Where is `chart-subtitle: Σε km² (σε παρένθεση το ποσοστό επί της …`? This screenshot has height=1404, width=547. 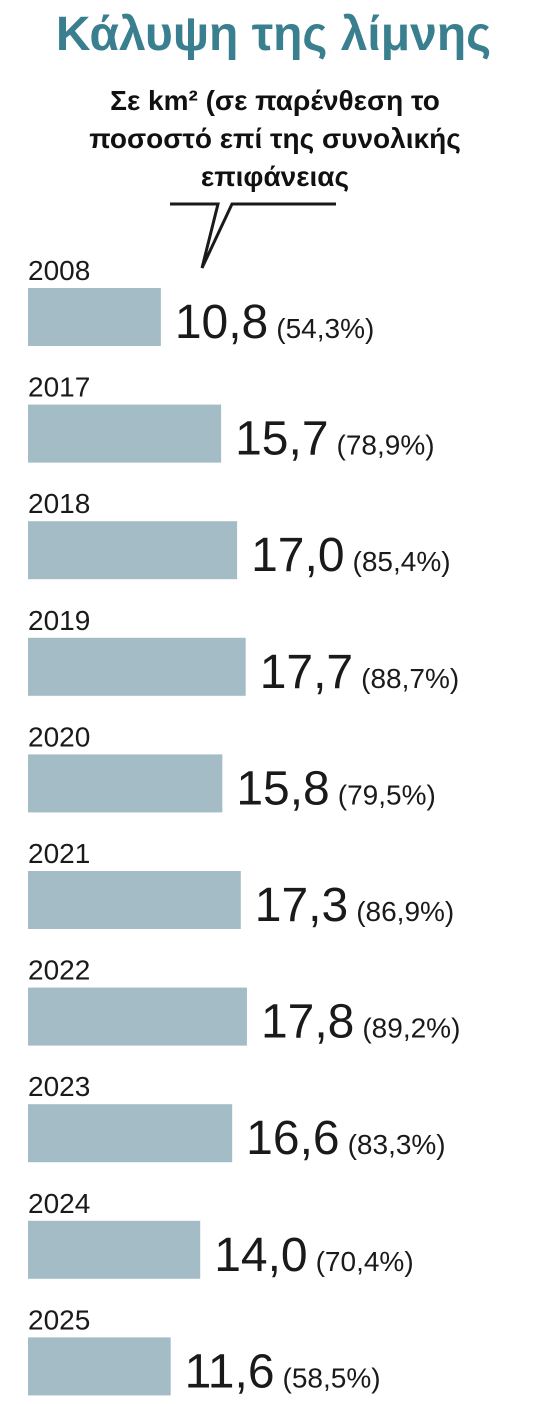 chart-subtitle: Σε km² (σε παρένθεση το ποσοστό επί της … is located at coordinates (275, 138).